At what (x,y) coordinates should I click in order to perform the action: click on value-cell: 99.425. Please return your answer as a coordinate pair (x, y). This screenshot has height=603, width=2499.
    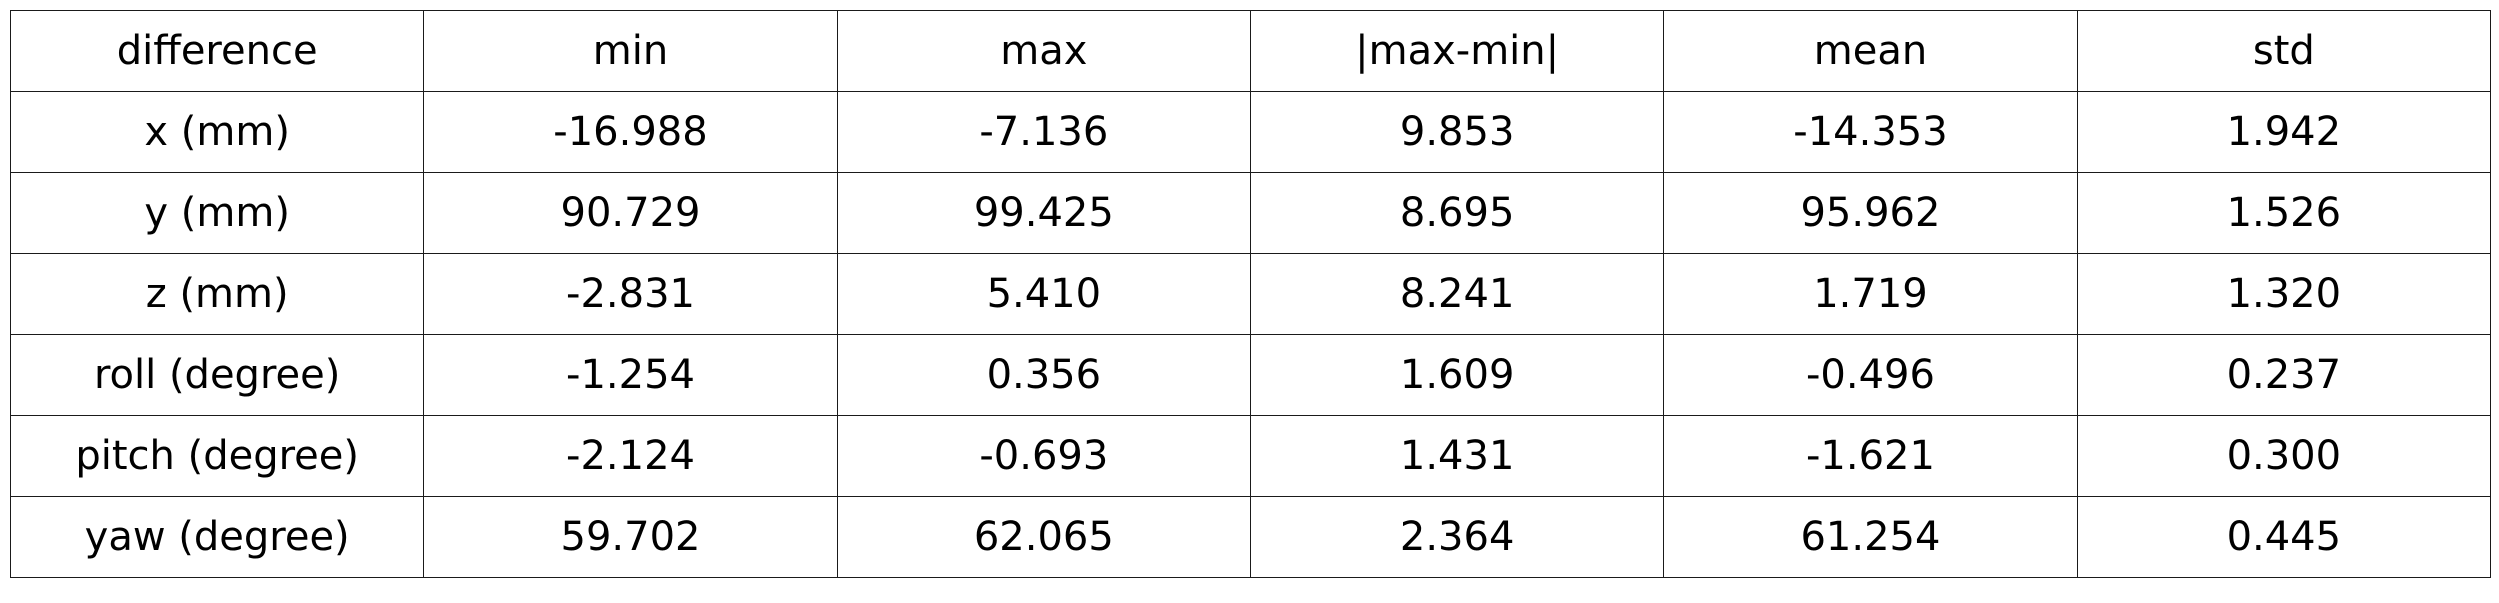
    Looking at the image, I should click on (1043, 213).